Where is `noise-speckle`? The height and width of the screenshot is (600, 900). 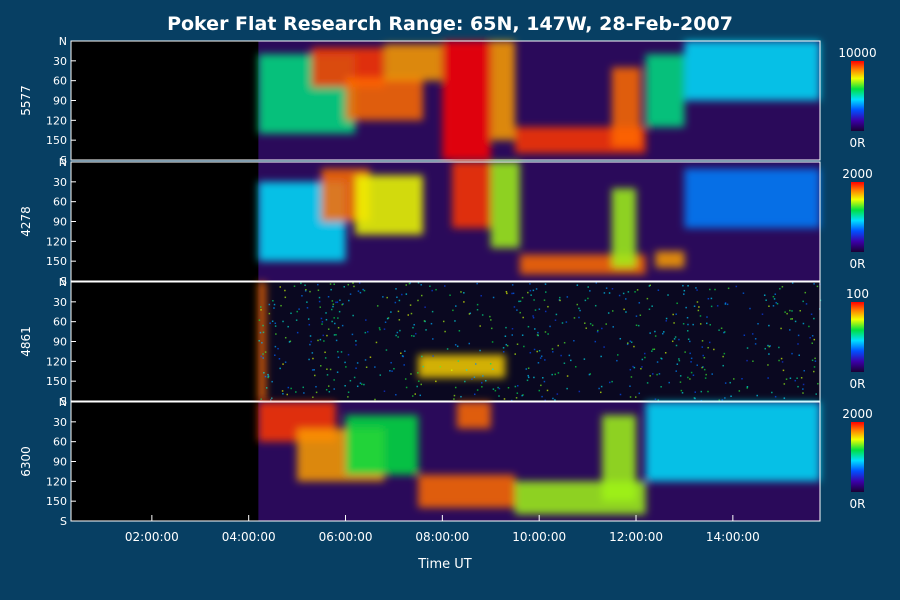 noise-speckle is located at coordinates (540, 342).